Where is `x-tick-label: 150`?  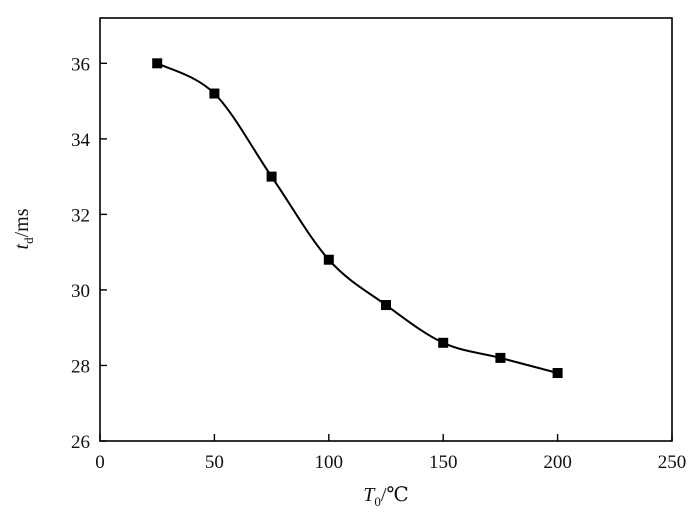 x-tick-label: 150 is located at coordinates (443, 462).